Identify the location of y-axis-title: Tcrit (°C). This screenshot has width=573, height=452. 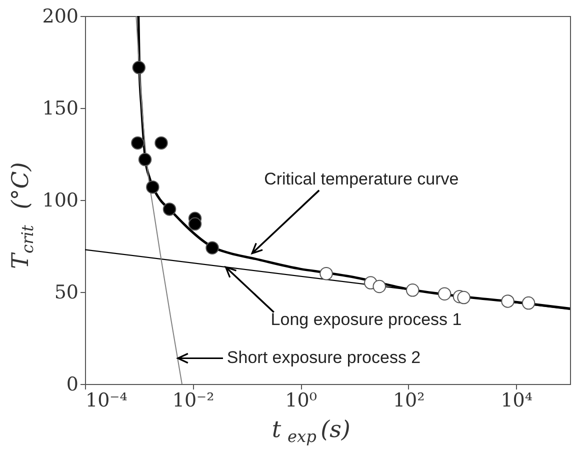
(22, 215).